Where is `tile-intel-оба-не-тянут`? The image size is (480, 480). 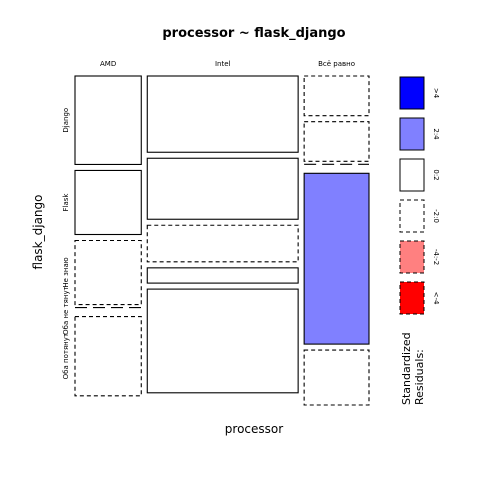 tile-intel-оба-не-тянут is located at coordinates (222, 275).